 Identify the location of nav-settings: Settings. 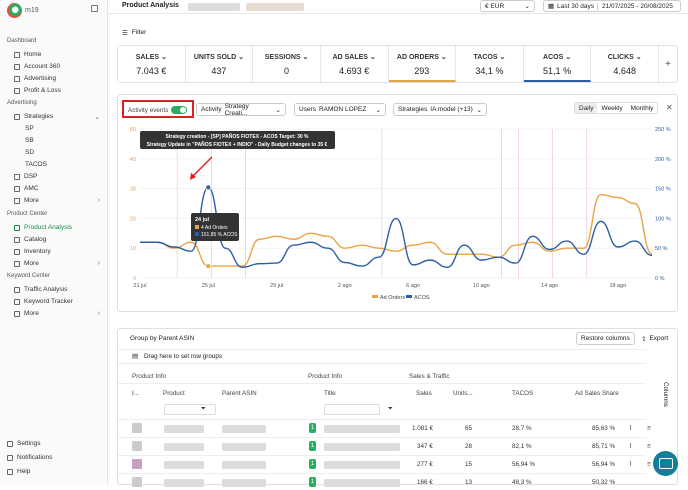
(50, 443).